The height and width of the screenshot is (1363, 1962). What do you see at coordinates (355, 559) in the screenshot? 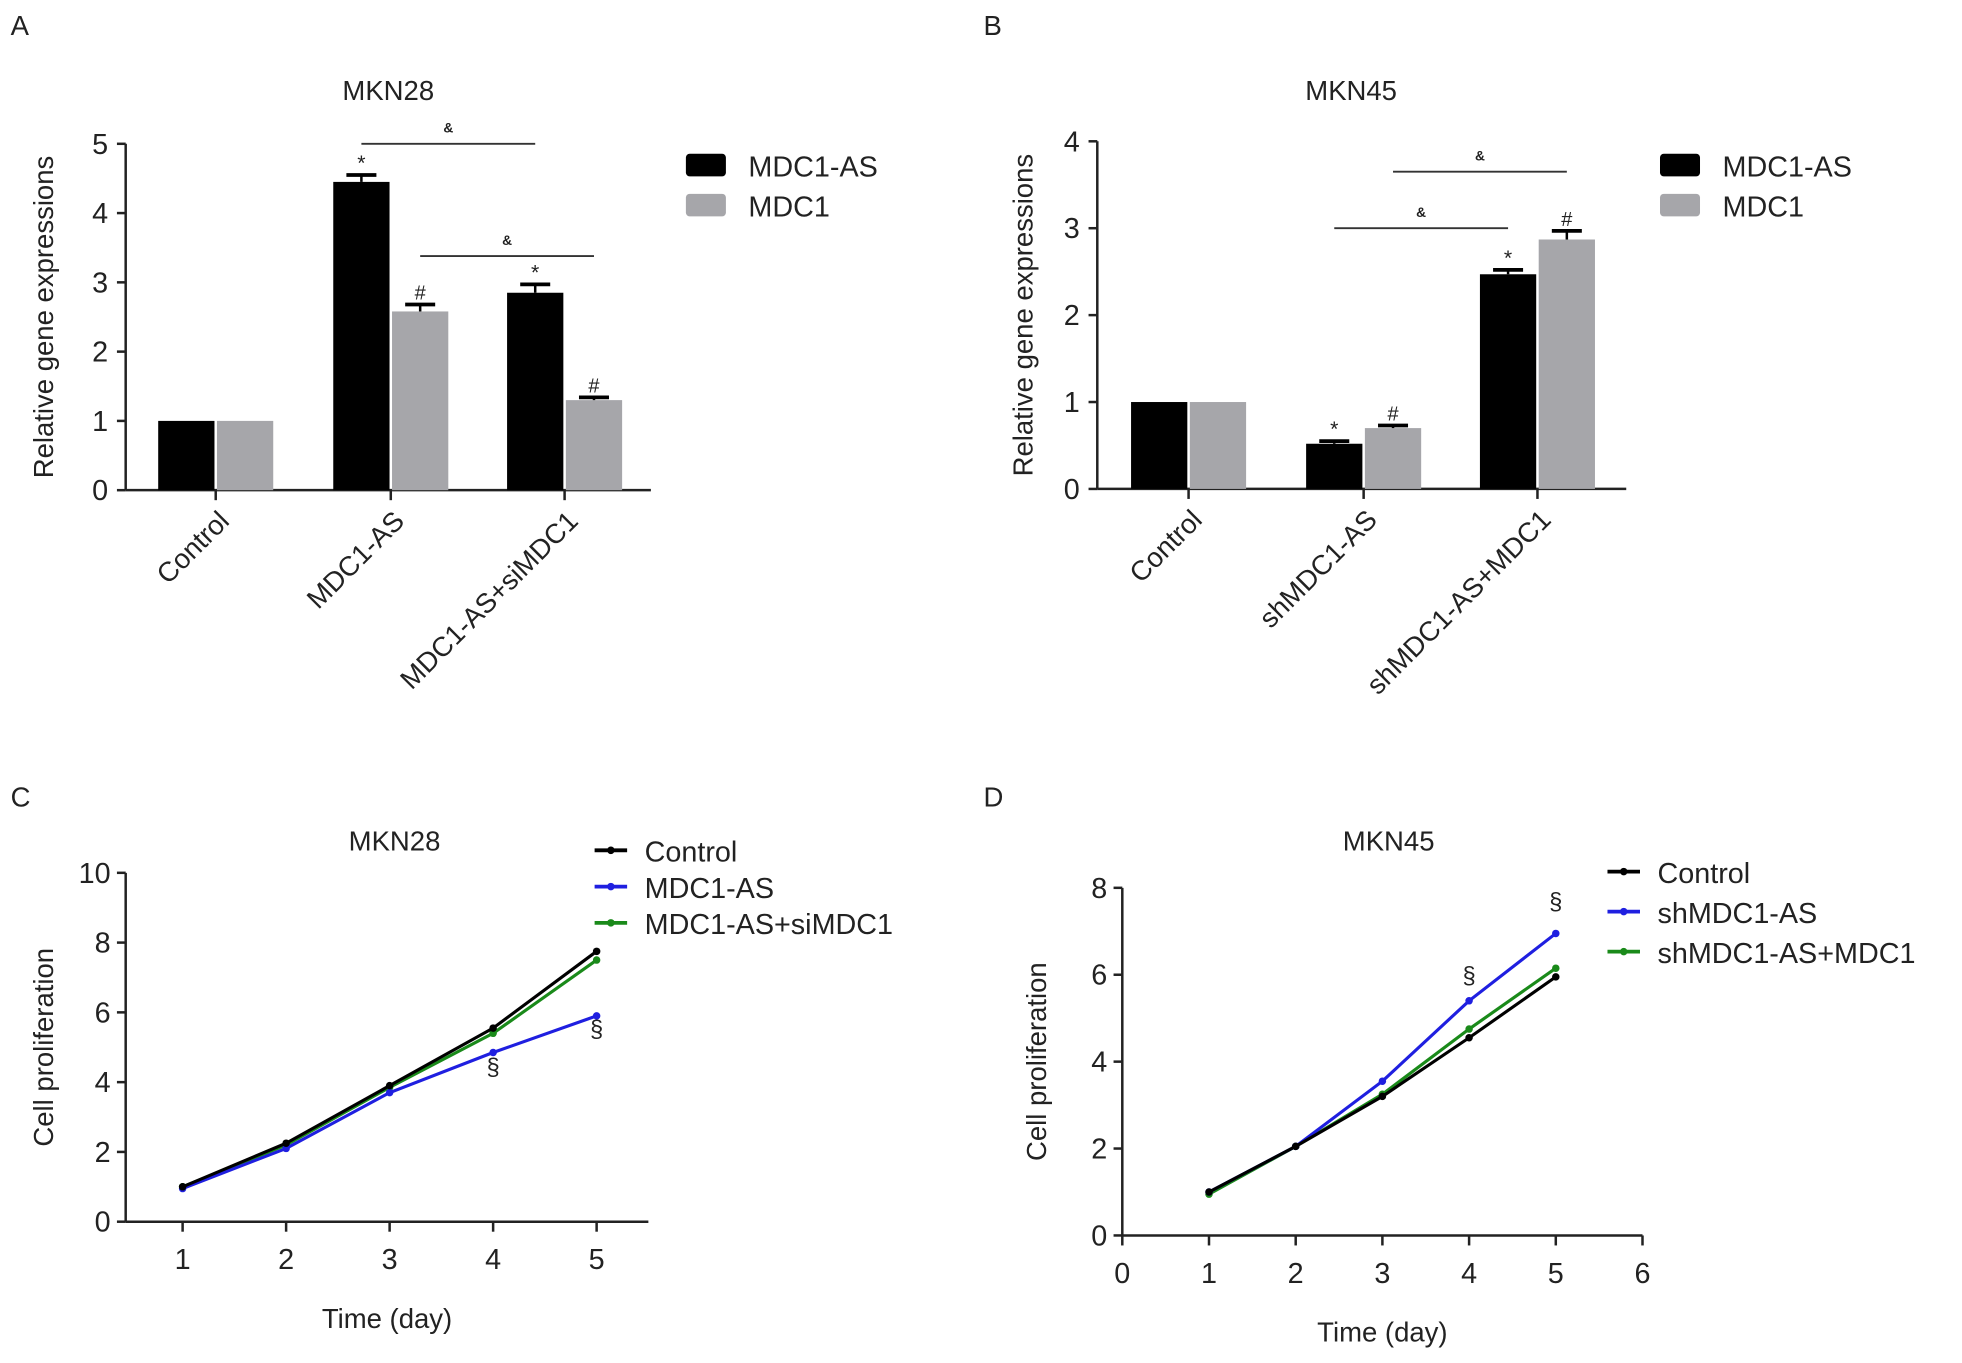
I see `x-tick-label: MDC1-AS` at bounding box center [355, 559].